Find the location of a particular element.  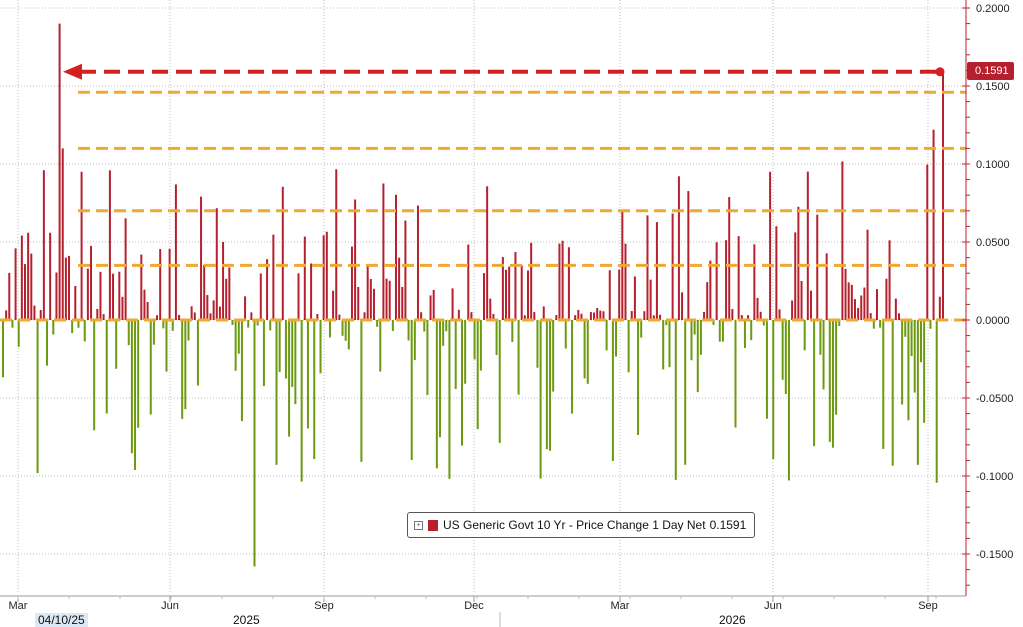

last-value-badge: 0.1591 is located at coordinates (990, 71).